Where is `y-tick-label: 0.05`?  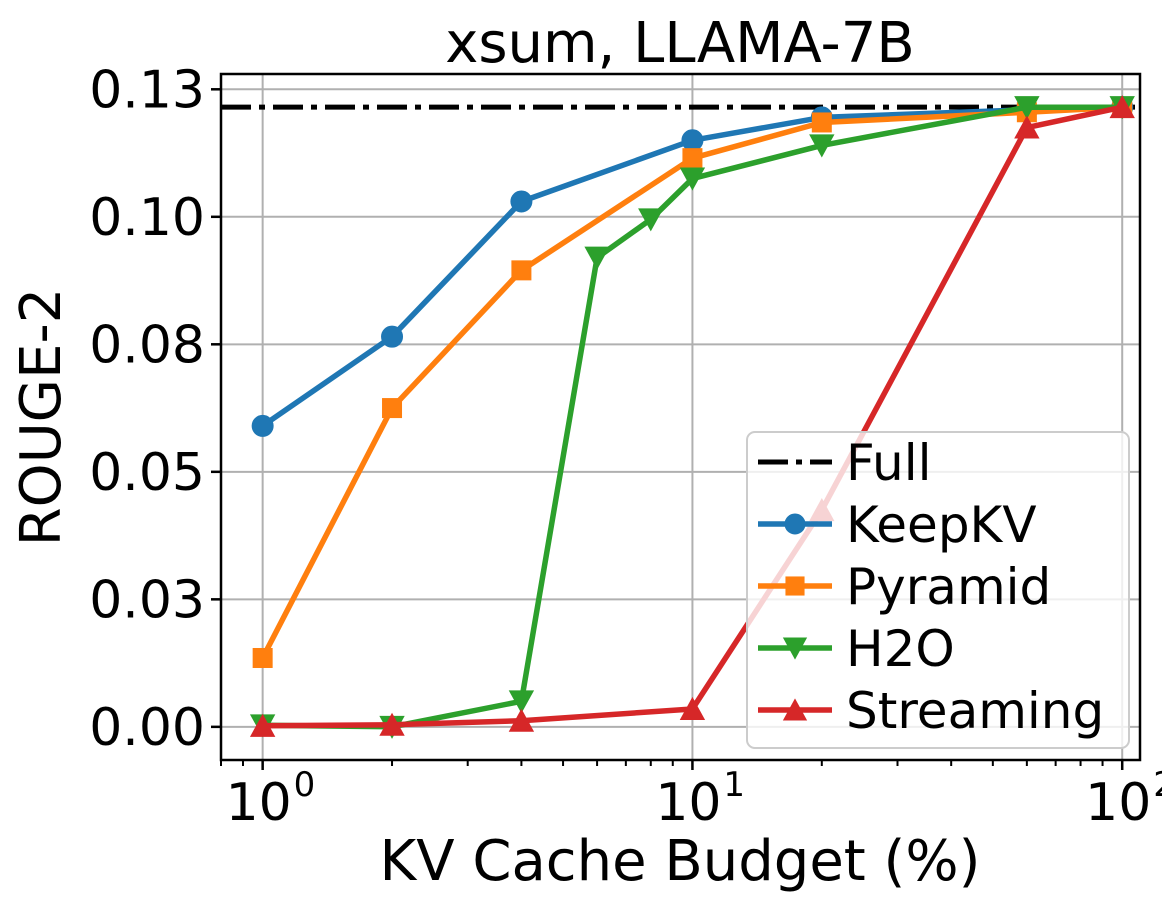 y-tick-label: 0.05 is located at coordinates (147, 473).